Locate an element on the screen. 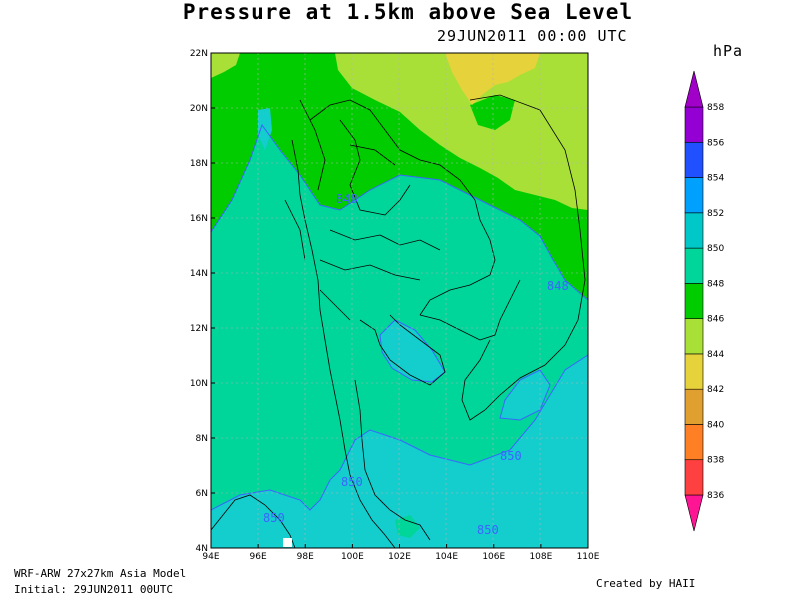 The height and width of the screenshot is (600, 800). thai-border-north is located at coordinates (402, 207).